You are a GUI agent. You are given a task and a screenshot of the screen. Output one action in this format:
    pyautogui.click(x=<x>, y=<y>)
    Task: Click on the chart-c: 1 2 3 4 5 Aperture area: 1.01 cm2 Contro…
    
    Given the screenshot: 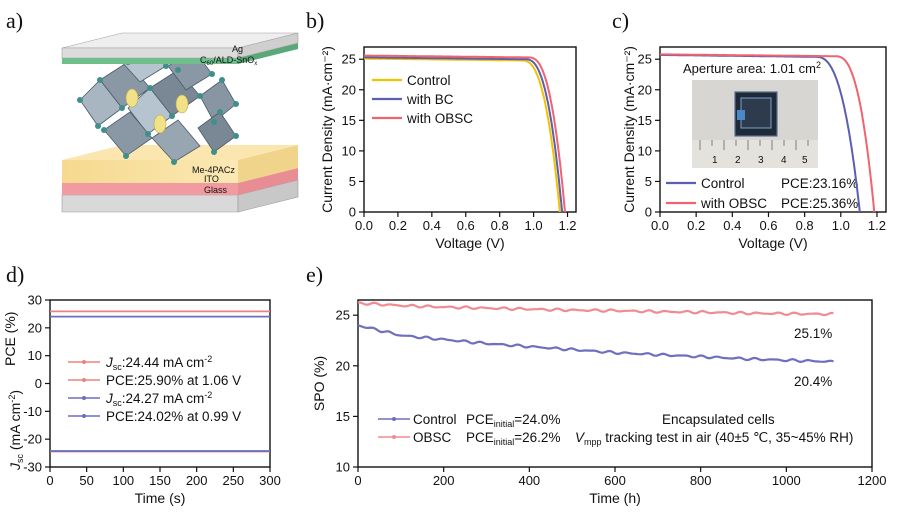 What is the action you would take?
    pyautogui.click(x=762, y=135)
    